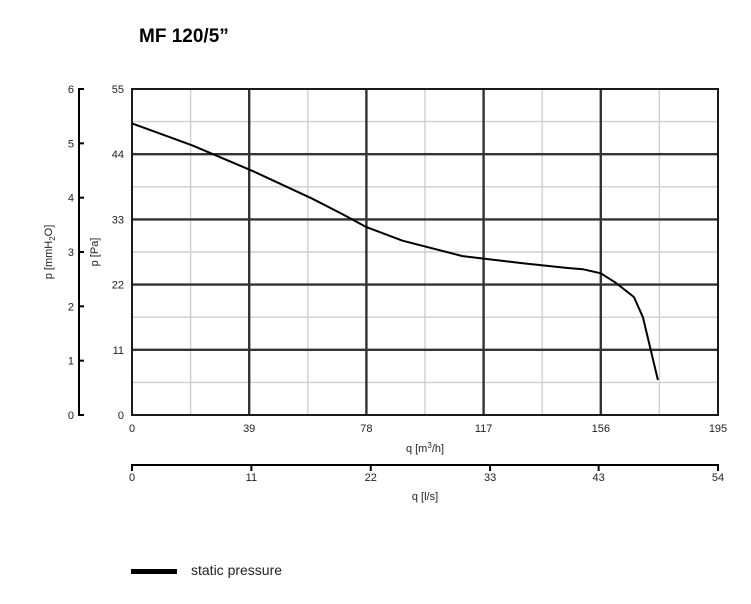  What do you see at coordinates (426, 483) in the screenshot?
I see `x-axis-ls: 0 11 22 33 43 54 q [l/s]` at bounding box center [426, 483].